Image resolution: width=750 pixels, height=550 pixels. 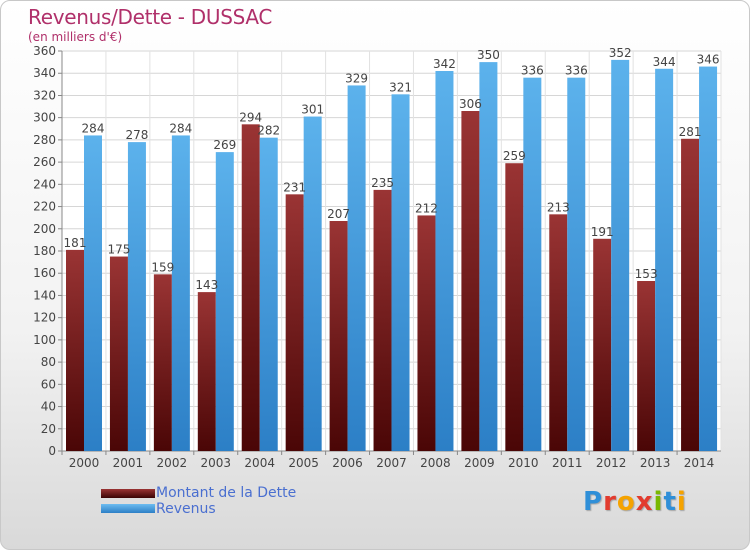 What do you see at coordinates (136, 296) in the screenshot?
I see `bar-revenus-2001` at bounding box center [136, 296].